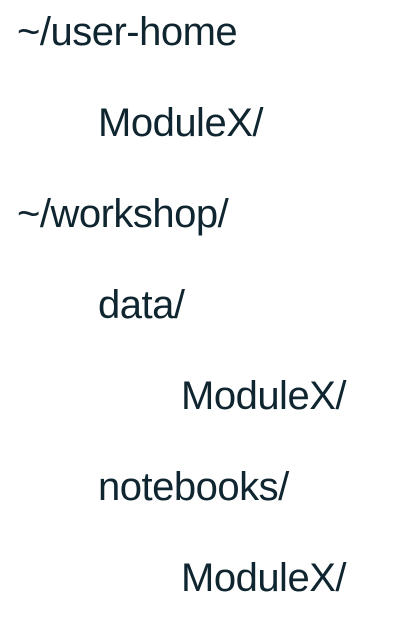 The width and height of the screenshot is (414, 620). What do you see at coordinates (193, 487) in the screenshot?
I see `workshop-notebooks-folder: notebooks/` at bounding box center [193, 487].